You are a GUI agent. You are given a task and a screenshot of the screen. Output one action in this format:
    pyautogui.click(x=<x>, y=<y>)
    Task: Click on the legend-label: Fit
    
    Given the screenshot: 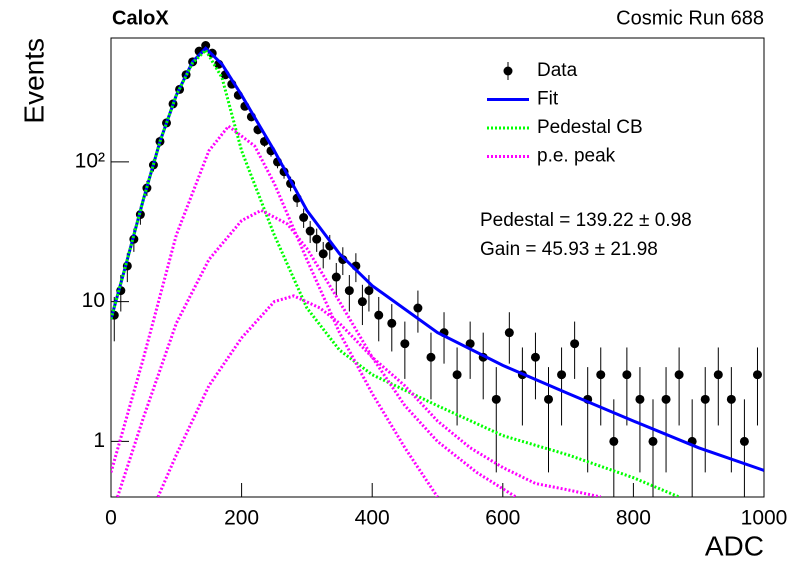 What is the action you would take?
    pyautogui.click(x=548, y=99)
    